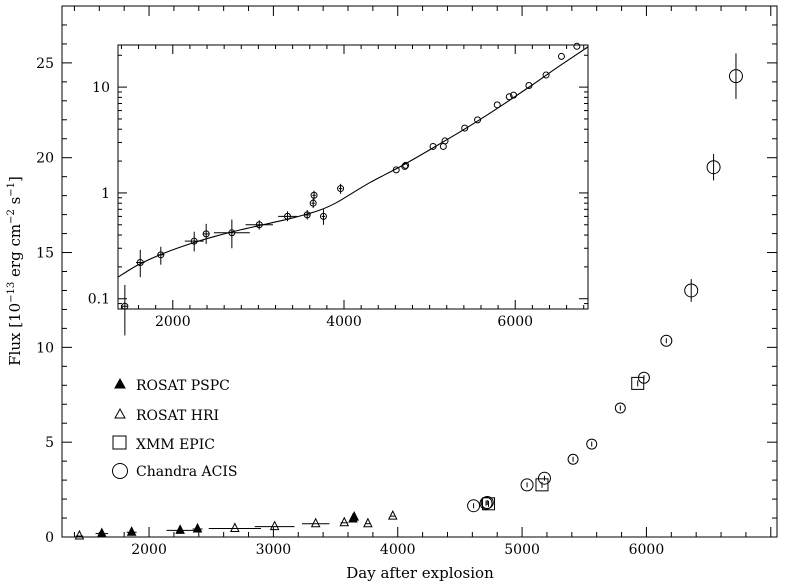 The width and height of the screenshot is (785, 583). I want to click on inset-x-tick-label: 2000, so click(173, 322).